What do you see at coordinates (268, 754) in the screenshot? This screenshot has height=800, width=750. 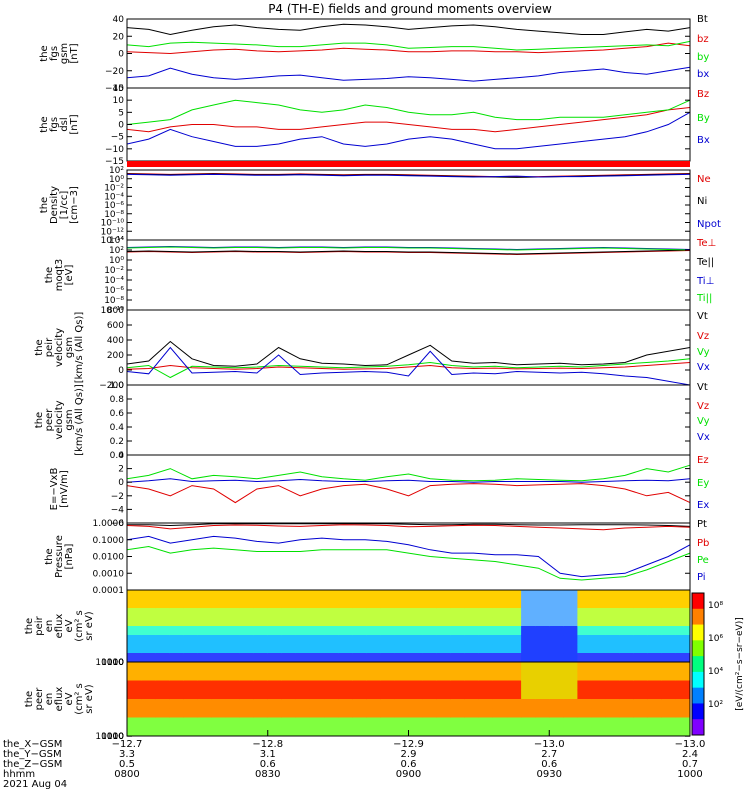 I see `x-tick-label: 3.1` at bounding box center [268, 754].